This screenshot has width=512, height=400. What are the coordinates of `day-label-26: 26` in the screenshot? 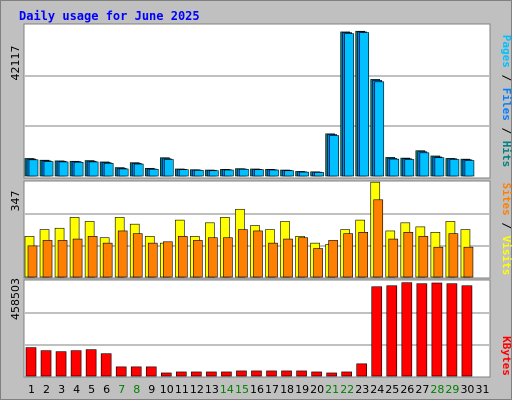 It's located at (407, 389).